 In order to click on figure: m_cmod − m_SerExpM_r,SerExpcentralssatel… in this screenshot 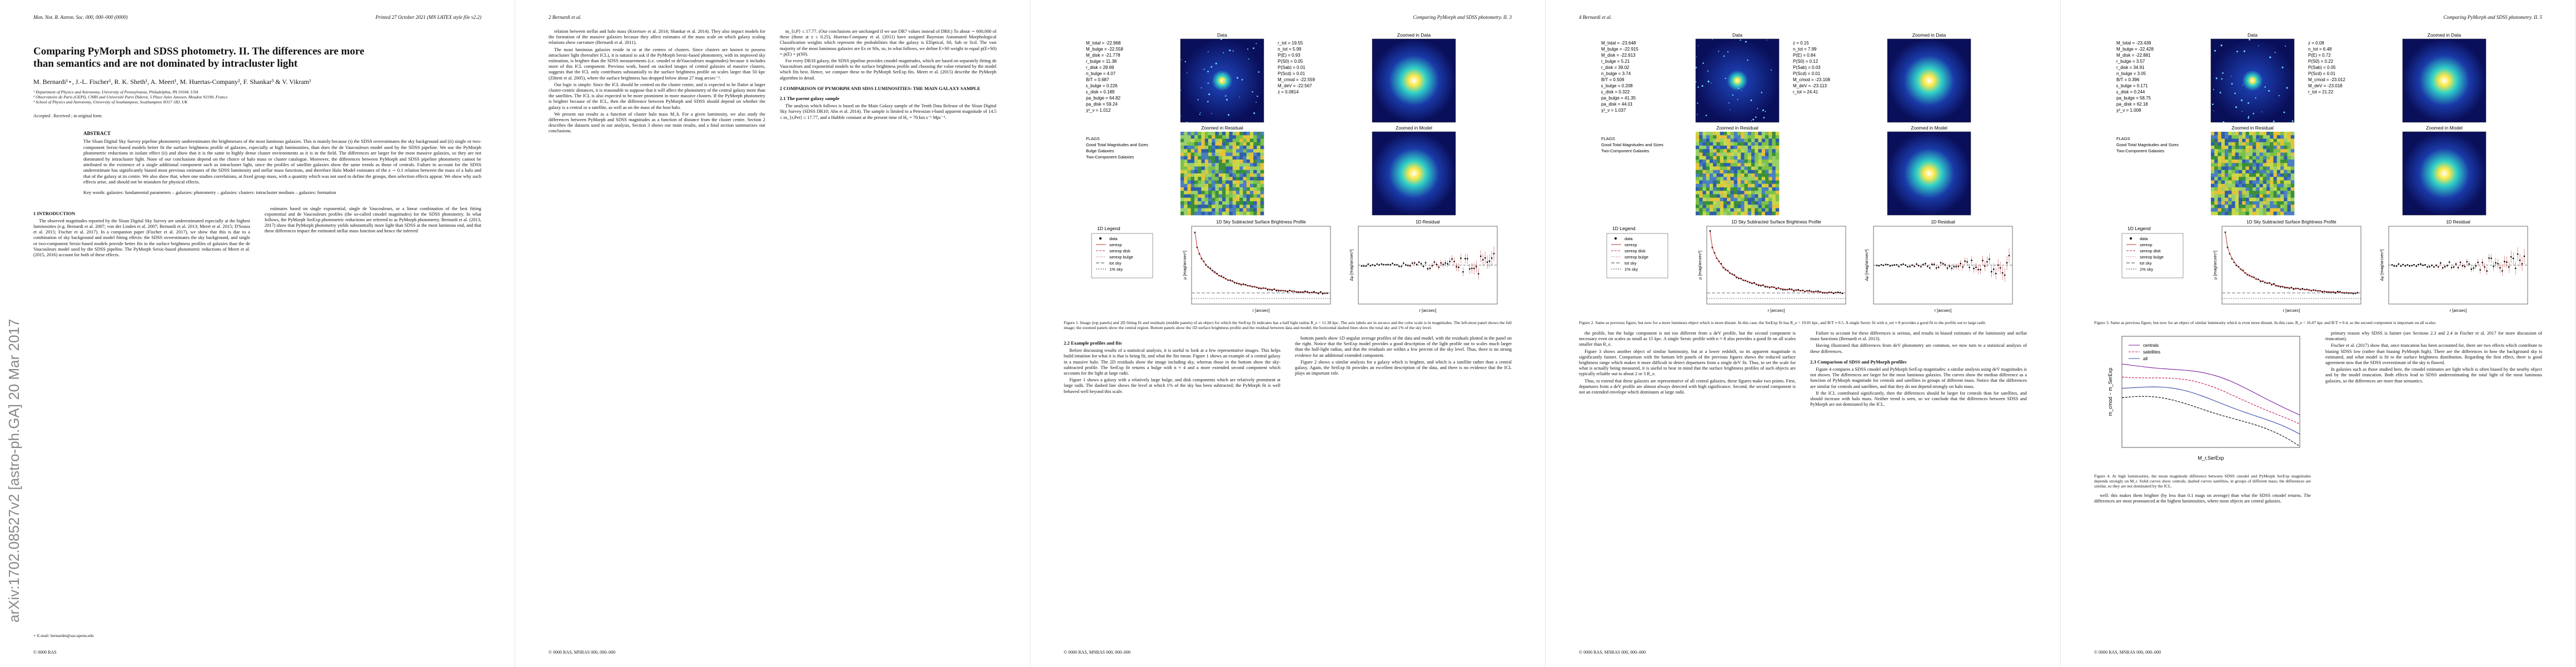, I will do `click(2203, 398)`.